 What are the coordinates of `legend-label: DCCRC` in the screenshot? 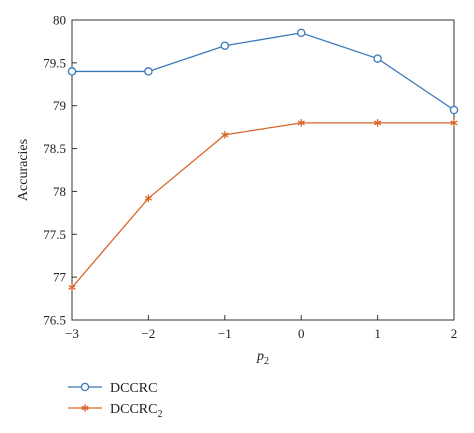 It's located at (133, 388).